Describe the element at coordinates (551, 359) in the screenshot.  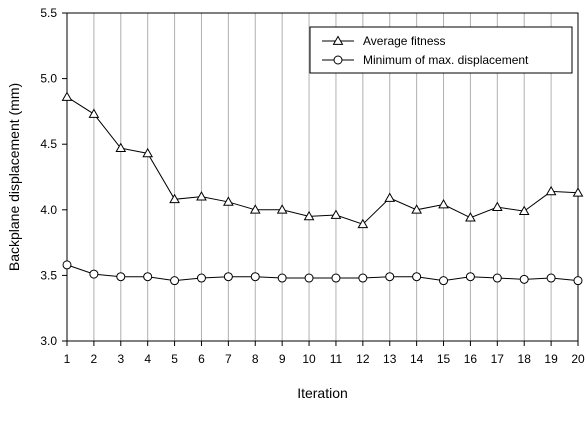
I see `x-tick-label-19: 19` at that location.